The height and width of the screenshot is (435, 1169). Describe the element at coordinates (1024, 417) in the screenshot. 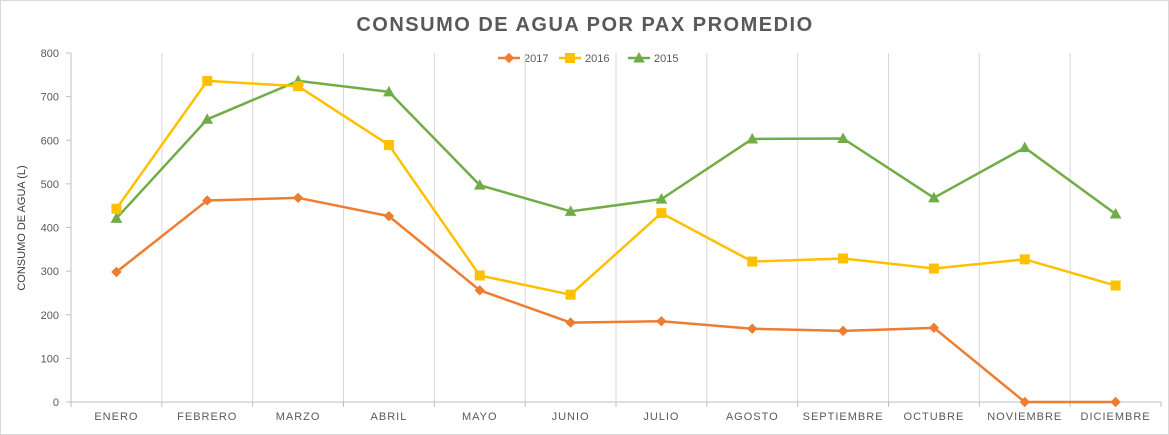

I see `x-tick-label: NOVIEMBRE` at that location.